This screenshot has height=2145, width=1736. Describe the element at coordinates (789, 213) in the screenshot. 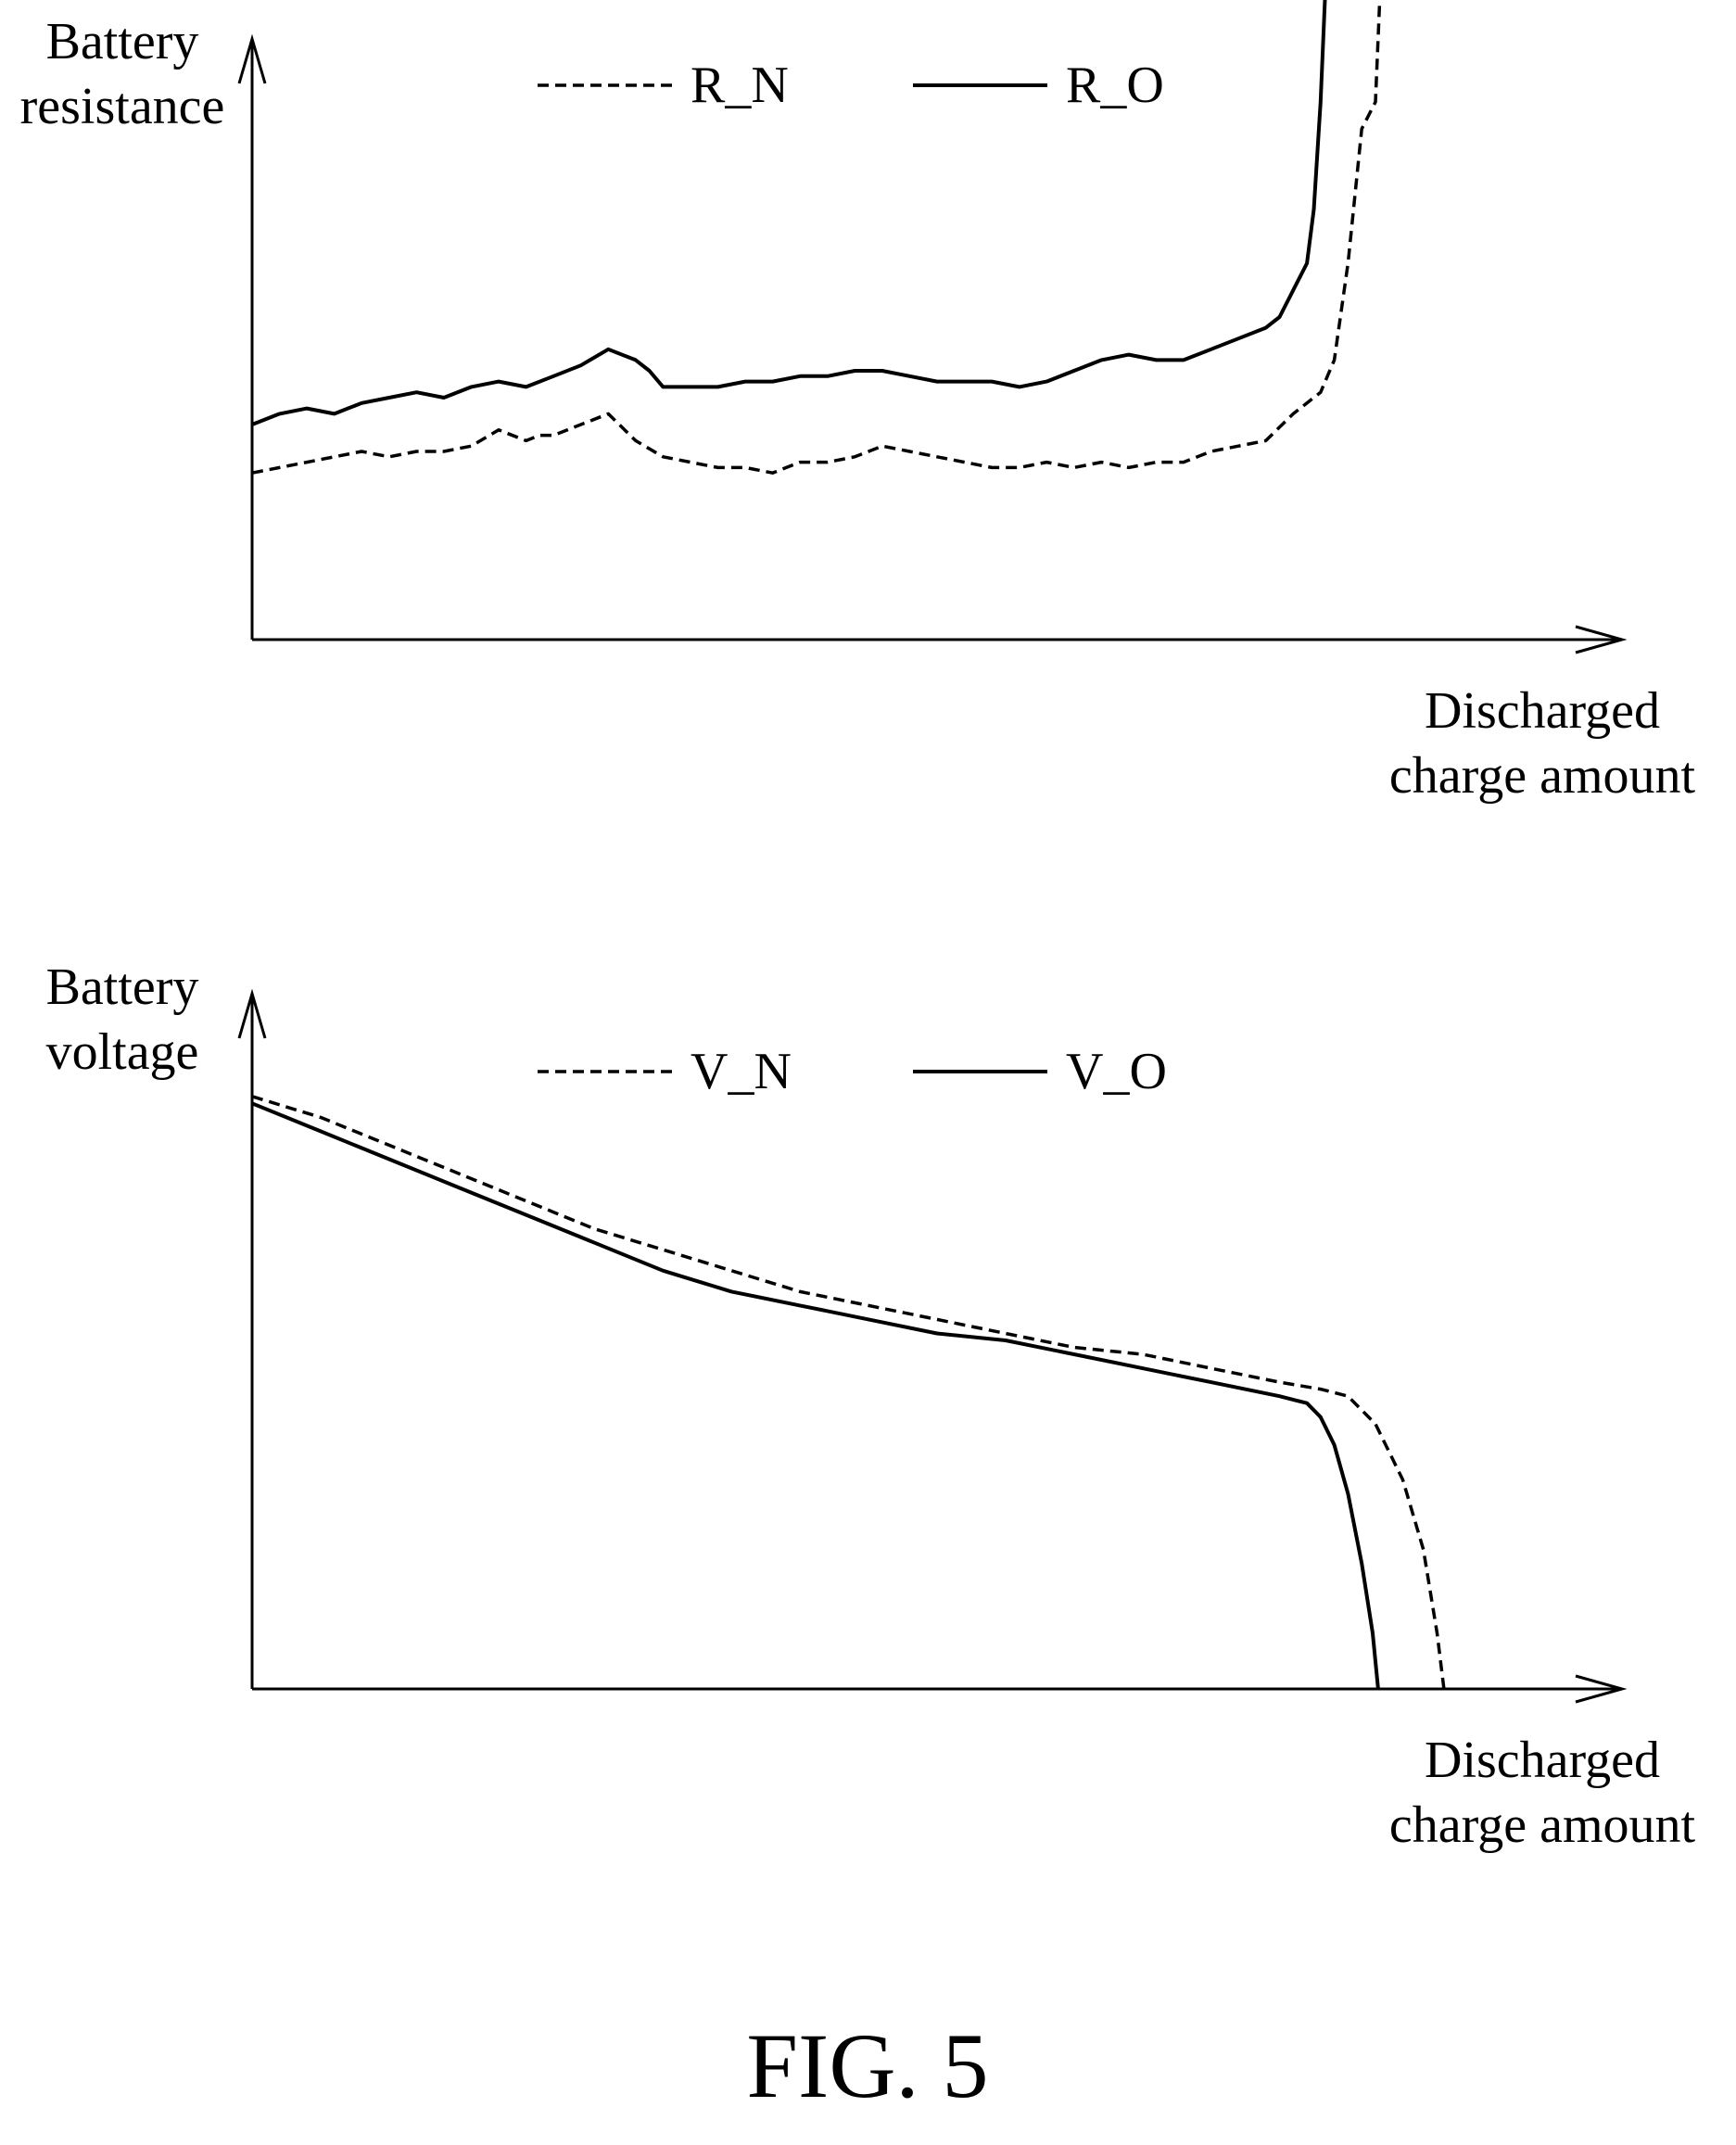

I see `resistance-series-r-o-line` at that location.